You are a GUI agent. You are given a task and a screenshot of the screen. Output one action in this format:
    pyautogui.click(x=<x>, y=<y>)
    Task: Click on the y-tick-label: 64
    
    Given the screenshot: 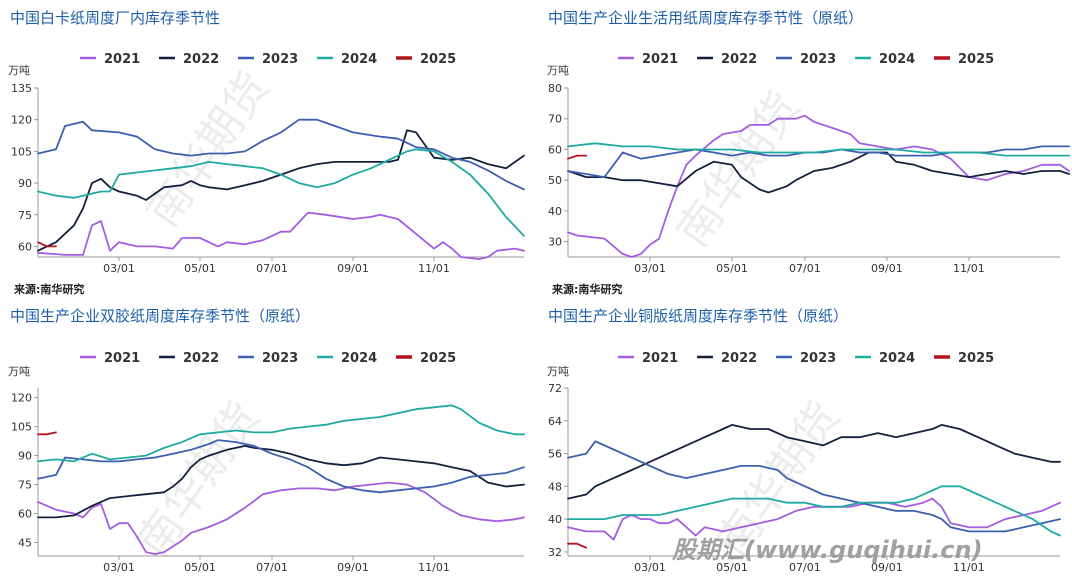 What is the action you would take?
    pyautogui.click(x=555, y=421)
    